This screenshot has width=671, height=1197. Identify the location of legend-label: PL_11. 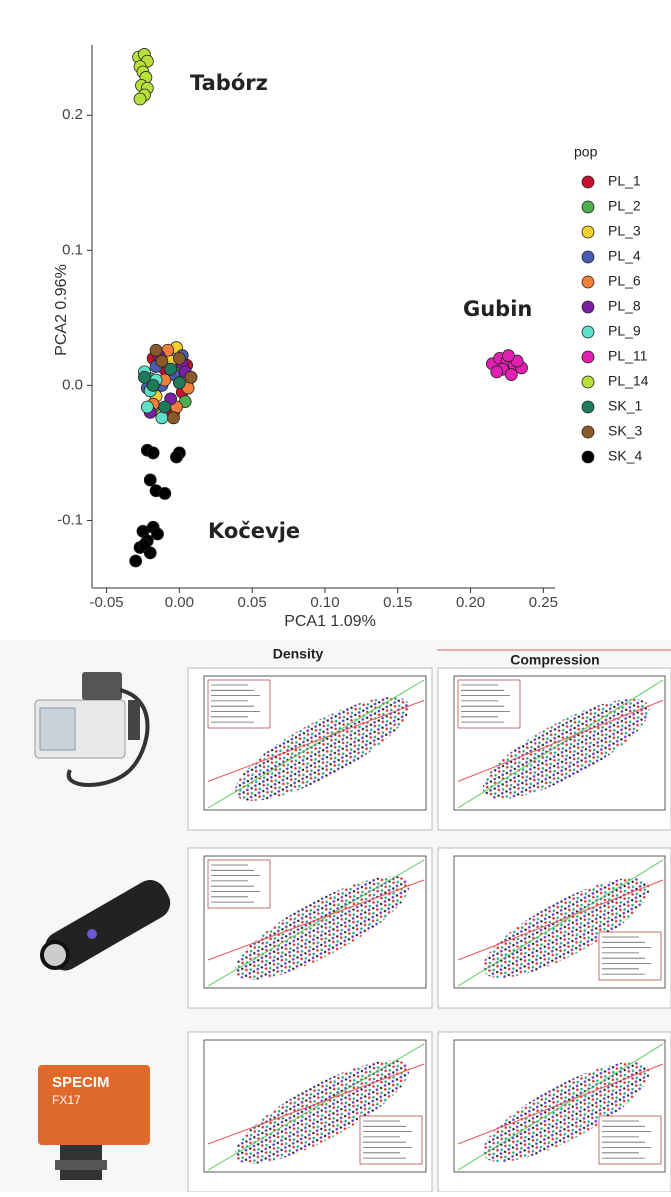
(628, 356).